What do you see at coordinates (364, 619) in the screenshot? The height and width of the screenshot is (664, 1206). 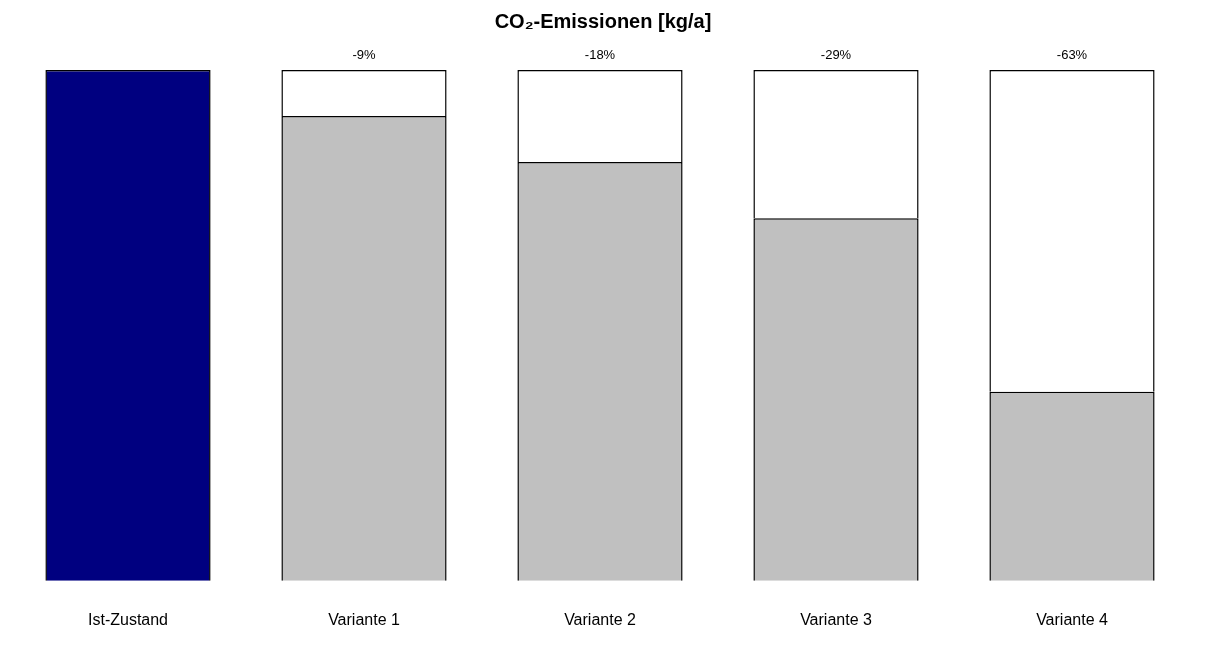 I see `x-tick-label: Variante 1` at bounding box center [364, 619].